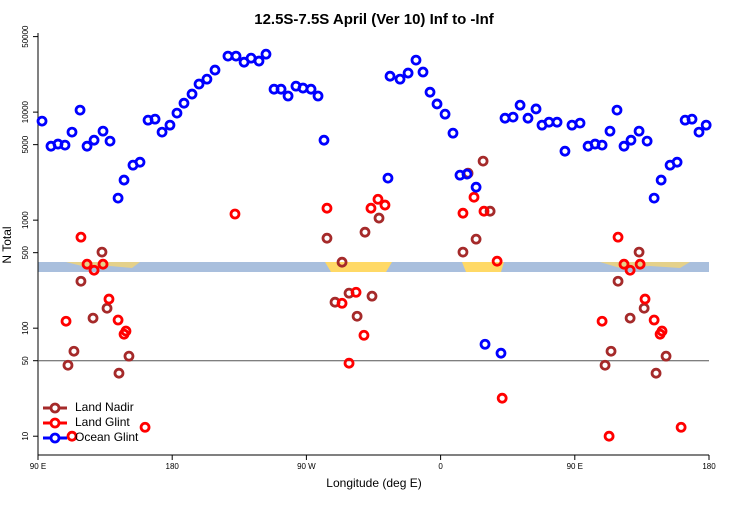  What do you see at coordinates (25, 435) in the screenshot?
I see `y-tick-label: 10` at bounding box center [25, 435].